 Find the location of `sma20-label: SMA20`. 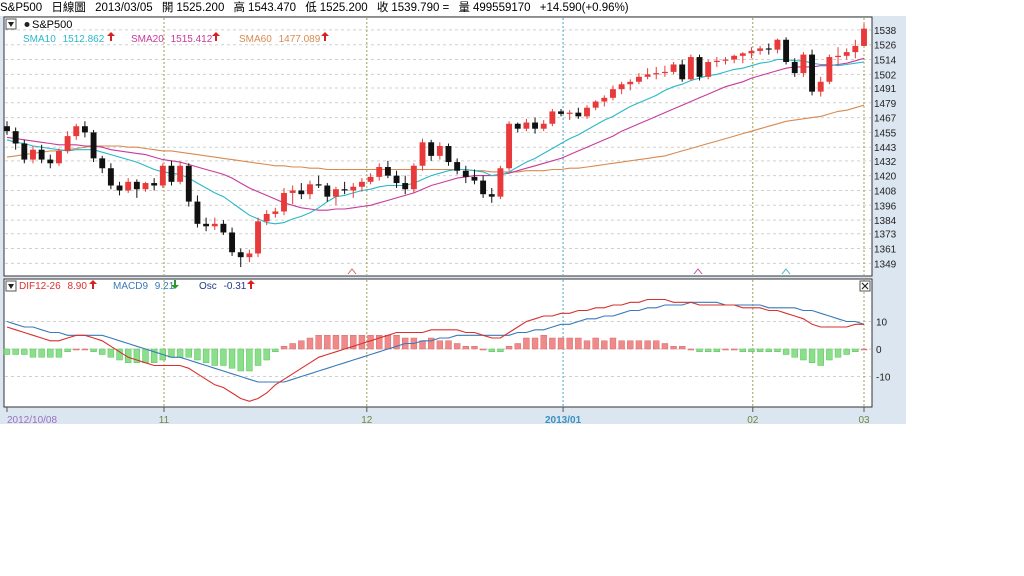

sma20-label: SMA20 is located at coordinates (147, 39).